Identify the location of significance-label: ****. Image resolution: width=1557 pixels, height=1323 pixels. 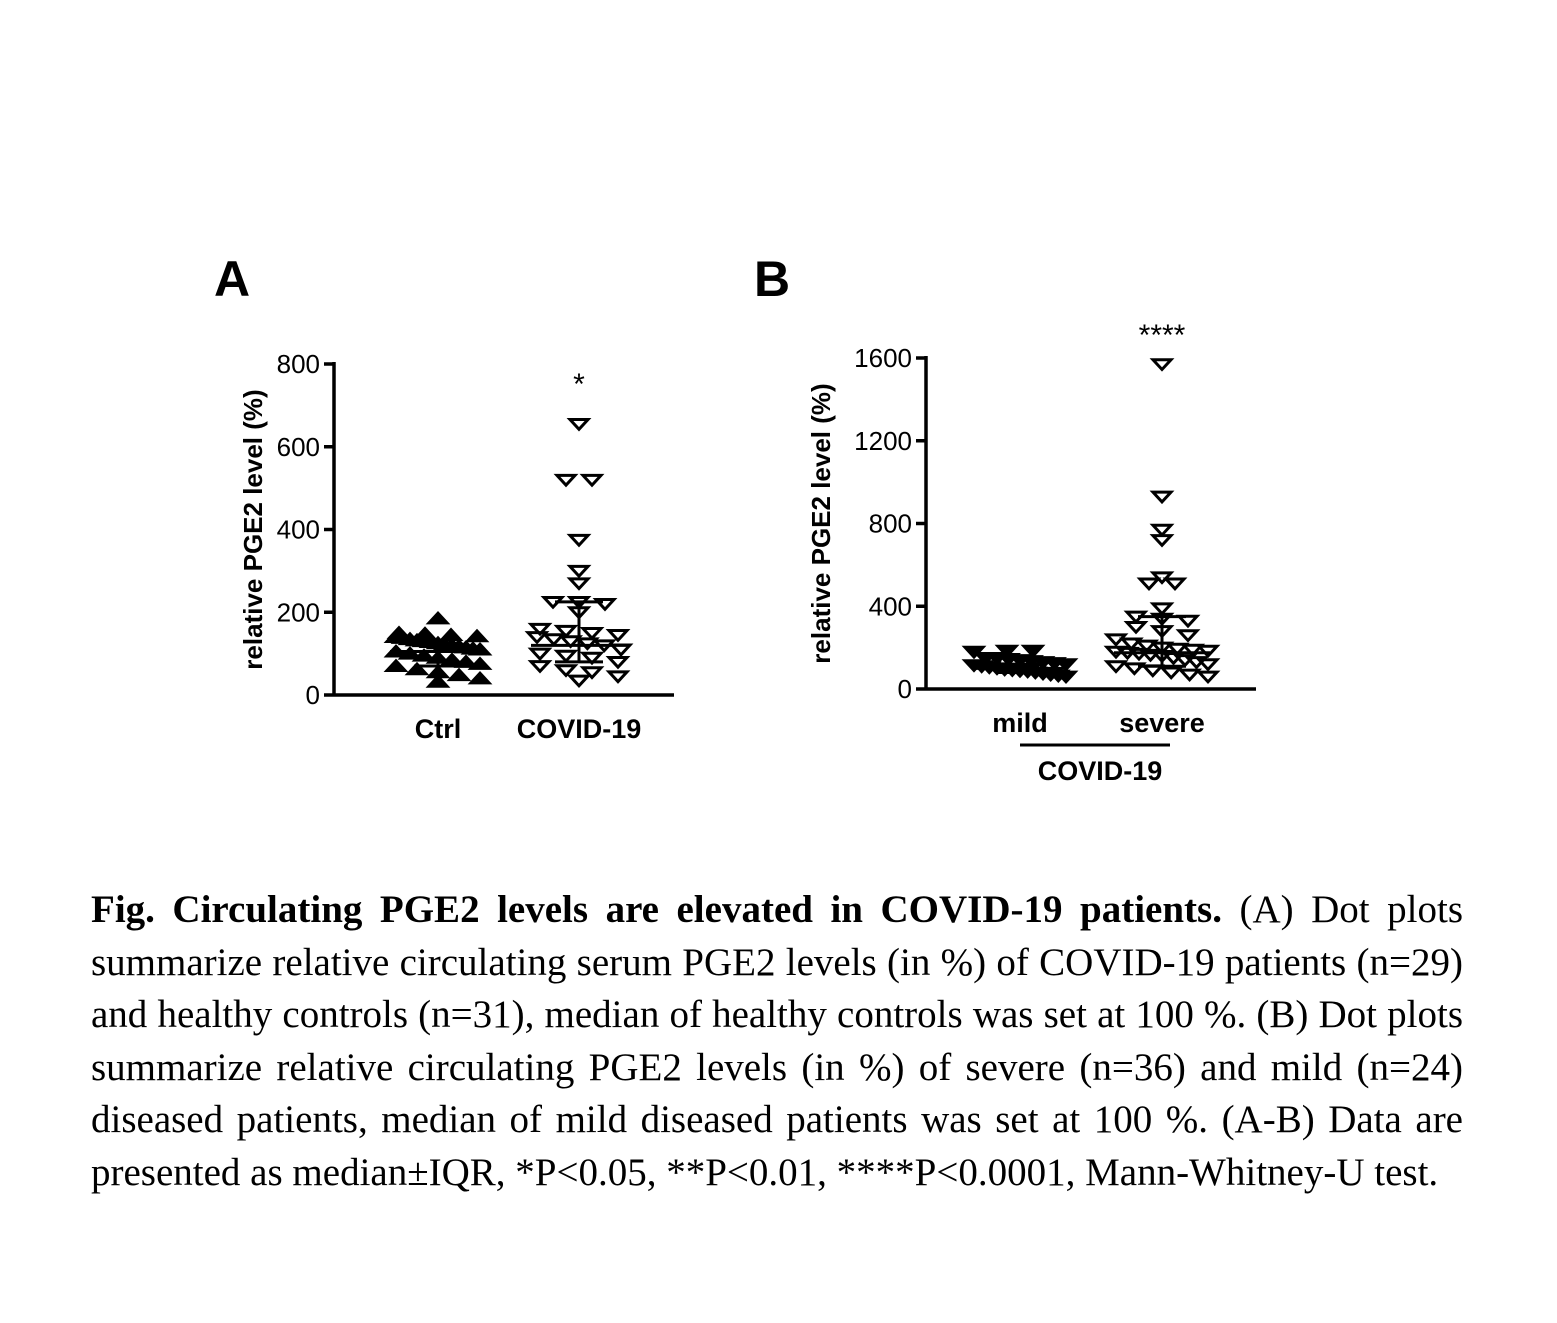
(1162, 335).